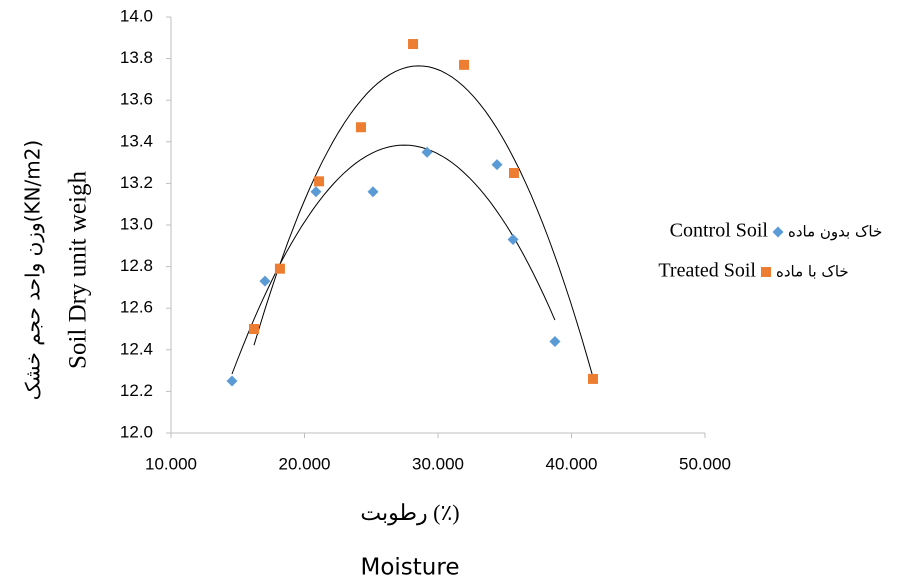 The height and width of the screenshot is (582, 903). I want to click on x-tick-label: 50.000, so click(705, 463).